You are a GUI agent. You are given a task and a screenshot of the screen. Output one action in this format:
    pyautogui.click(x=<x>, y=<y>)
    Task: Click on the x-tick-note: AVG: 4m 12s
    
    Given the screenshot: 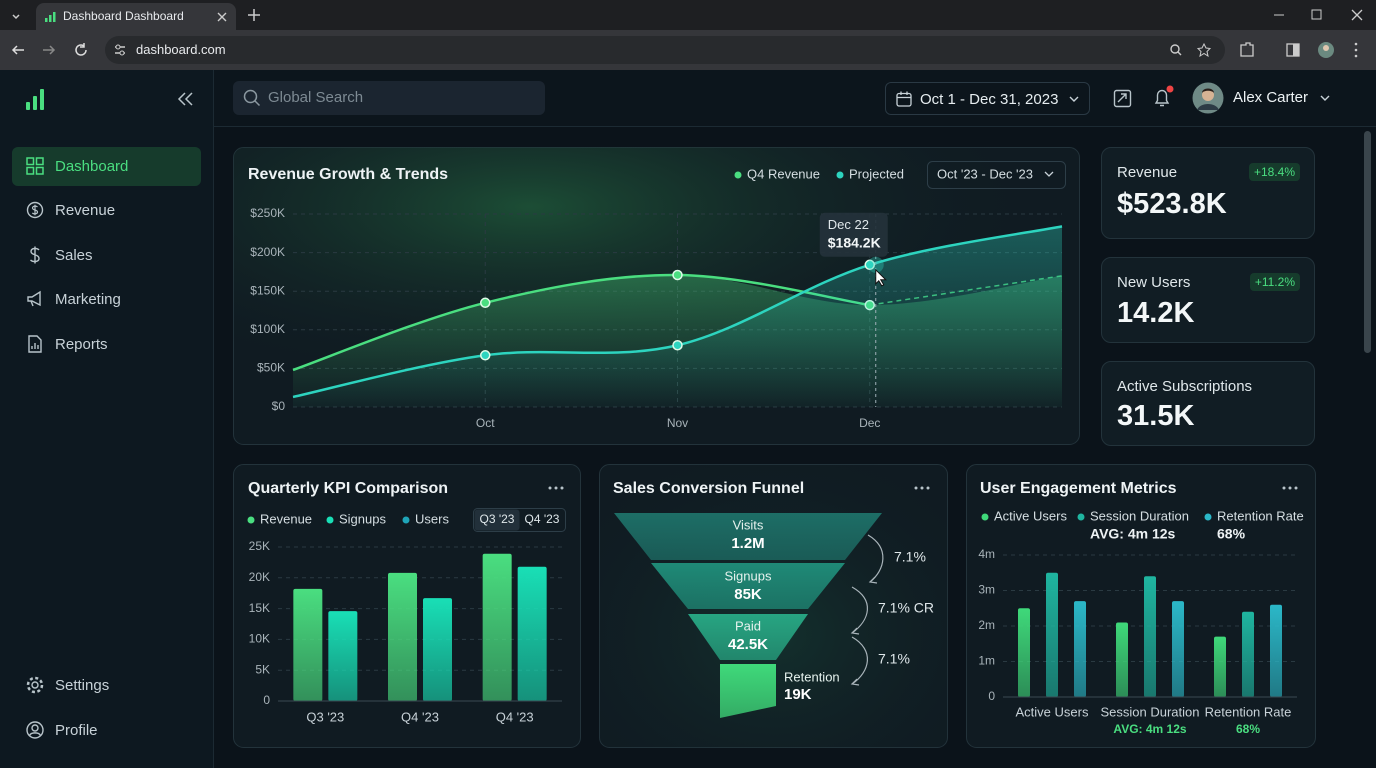 What is the action you would take?
    pyautogui.click(x=1149, y=729)
    